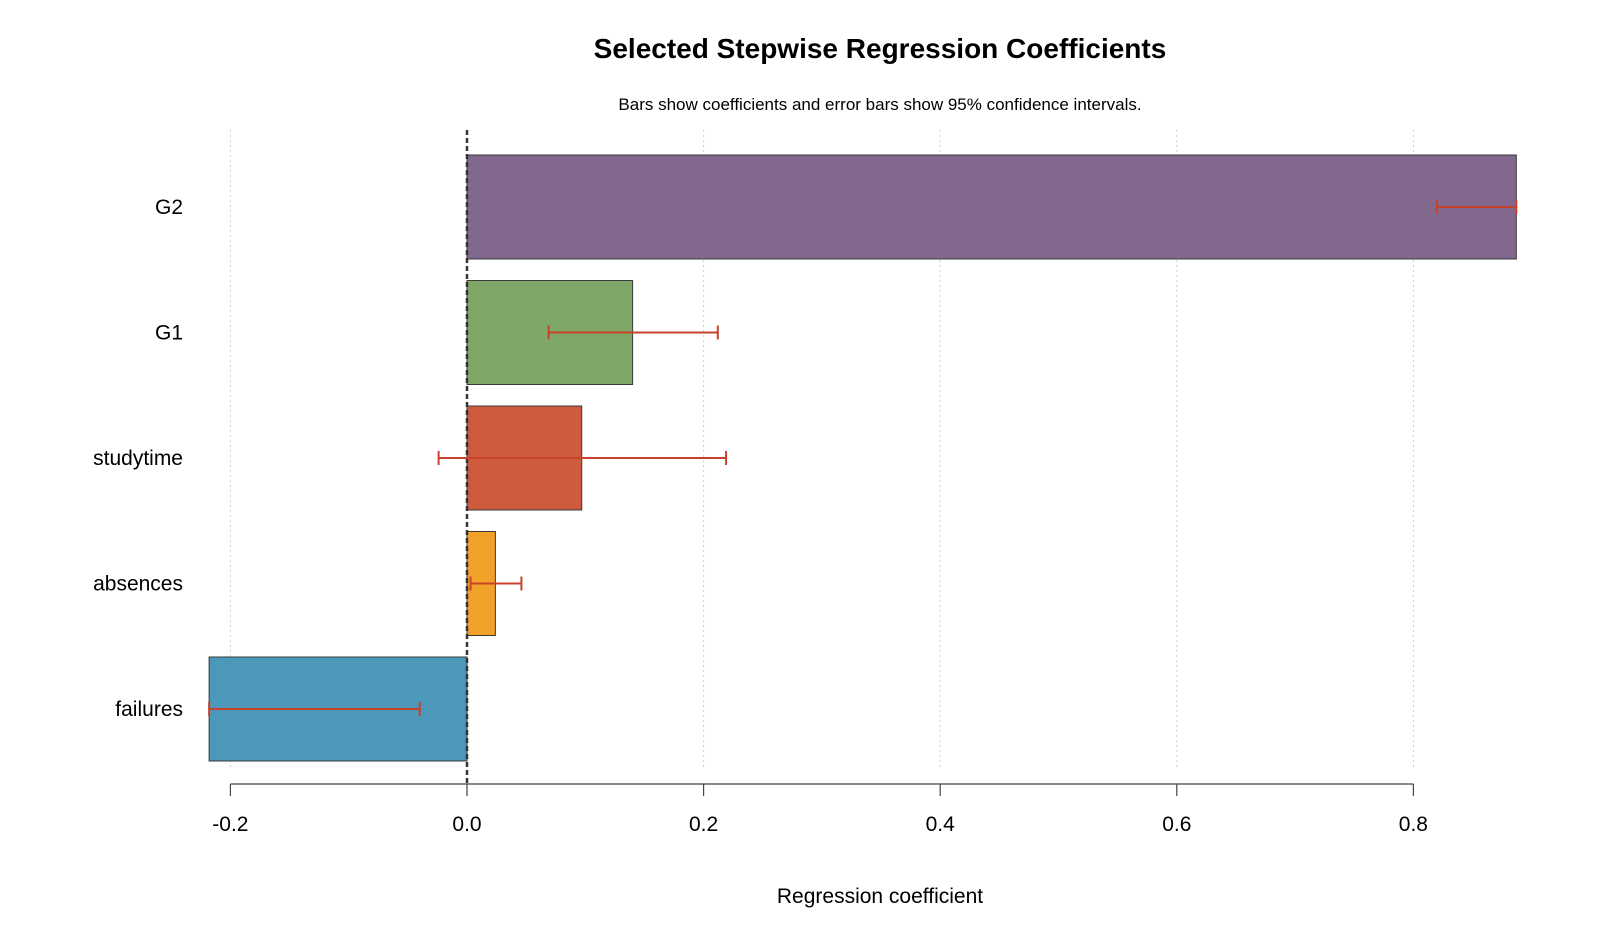 This screenshot has width=1600, height=933. Describe the element at coordinates (1413, 824) in the screenshot. I see `x-tick-label: 0.8` at that location.